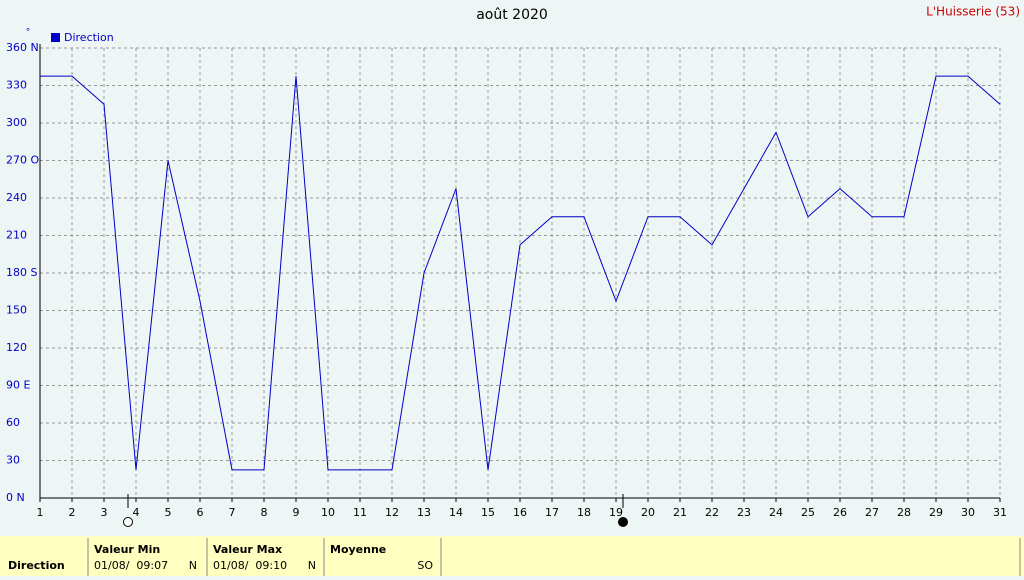  Describe the element at coordinates (296, 512) in the screenshot. I see `x-tick-label: 9` at that location.